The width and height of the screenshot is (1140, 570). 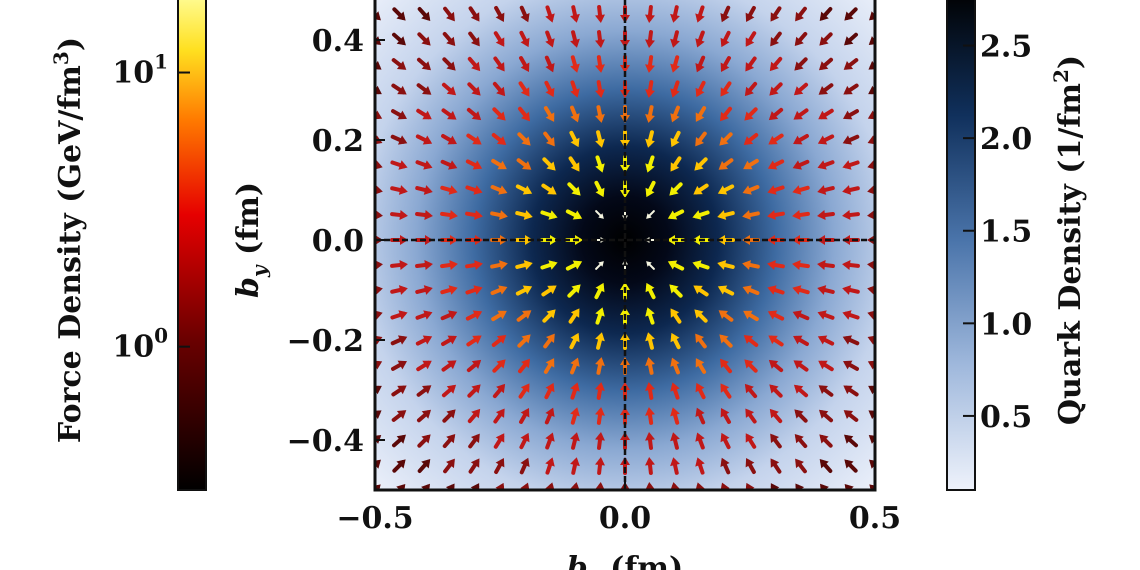 What do you see at coordinates (1068, 240) in the screenshot?
I see `density-colorbar-label: Quark Density (1/fm2)` at bounding box center [1068, 240].